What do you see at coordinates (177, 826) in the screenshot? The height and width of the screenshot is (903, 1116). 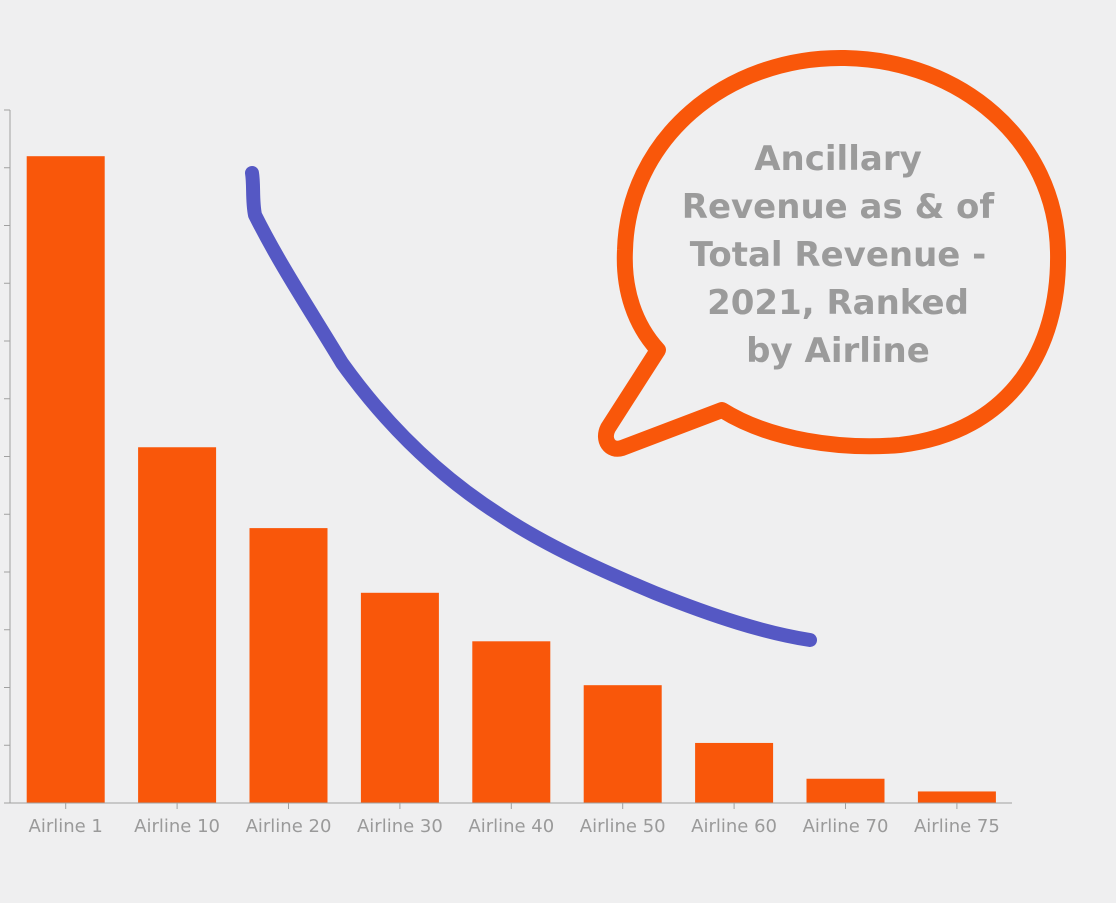 I see `x-tick-label: Airline 10` at bounding box center [177, 826].